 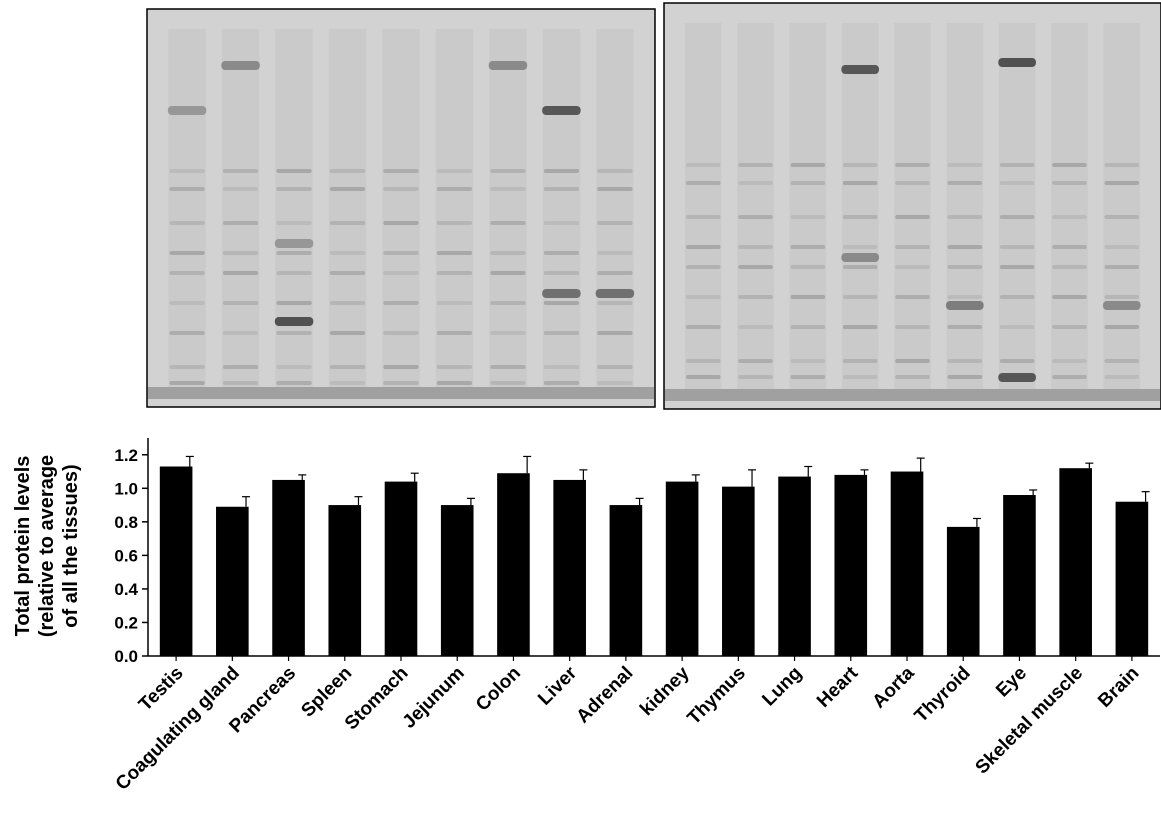 What do you see at coordinates (345, 580) in the screenshot?
I see `bar-spleen` at bounding box center [345, 580].